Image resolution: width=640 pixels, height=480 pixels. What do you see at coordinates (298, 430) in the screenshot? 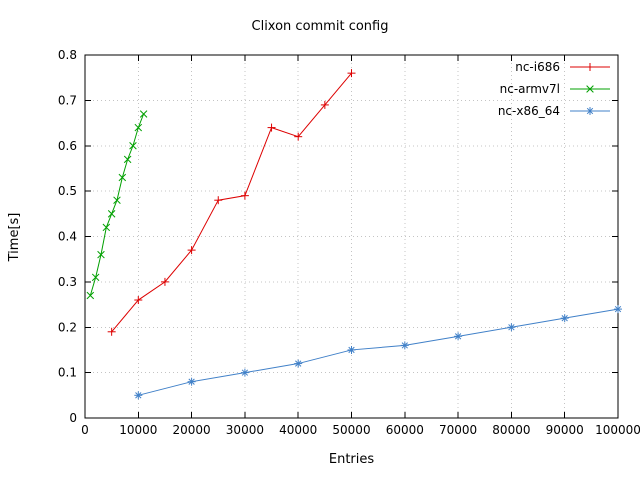
I see `x-tick-label: 40000` at bounding box center [298, 430].